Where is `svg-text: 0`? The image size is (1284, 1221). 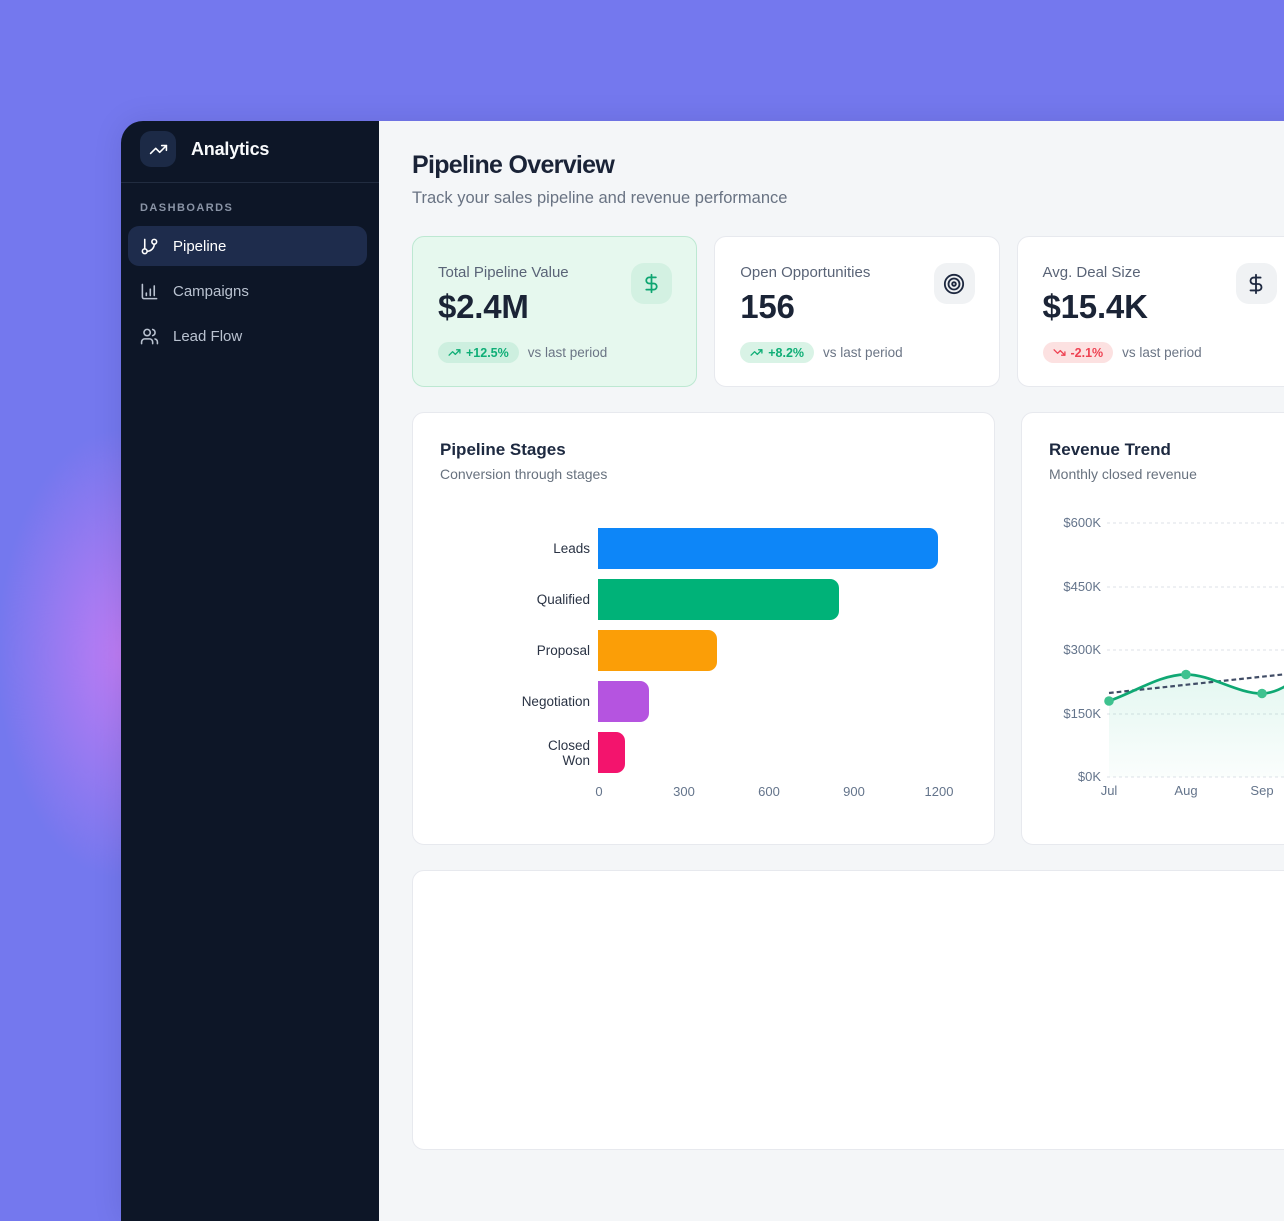
svg-text: 0 is located at coordinates (598, 791).